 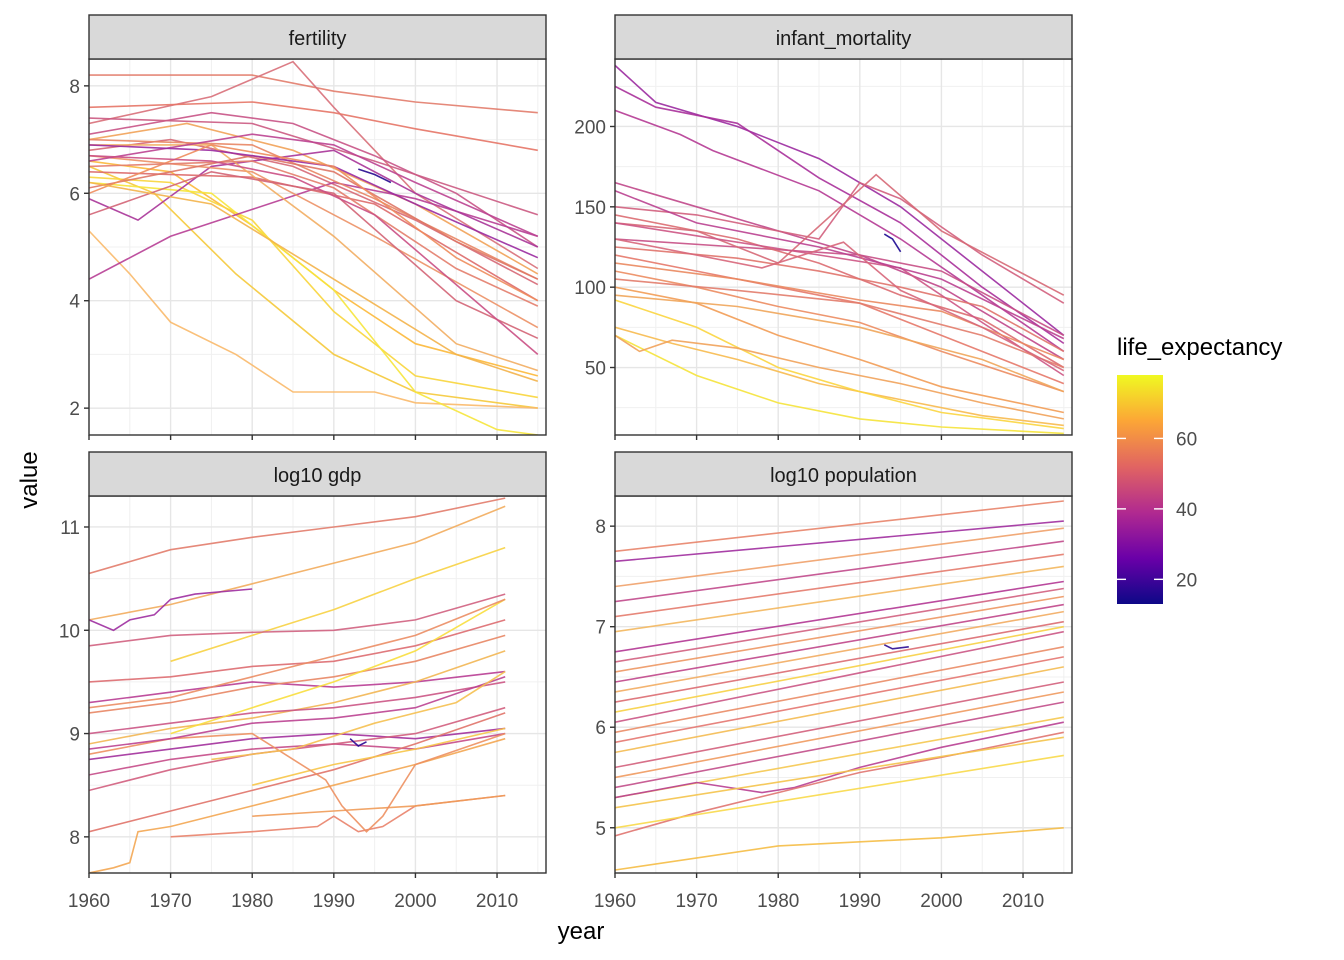 I want to click on legend-ticks: 20 40 60, so click(x=1157, y=510).